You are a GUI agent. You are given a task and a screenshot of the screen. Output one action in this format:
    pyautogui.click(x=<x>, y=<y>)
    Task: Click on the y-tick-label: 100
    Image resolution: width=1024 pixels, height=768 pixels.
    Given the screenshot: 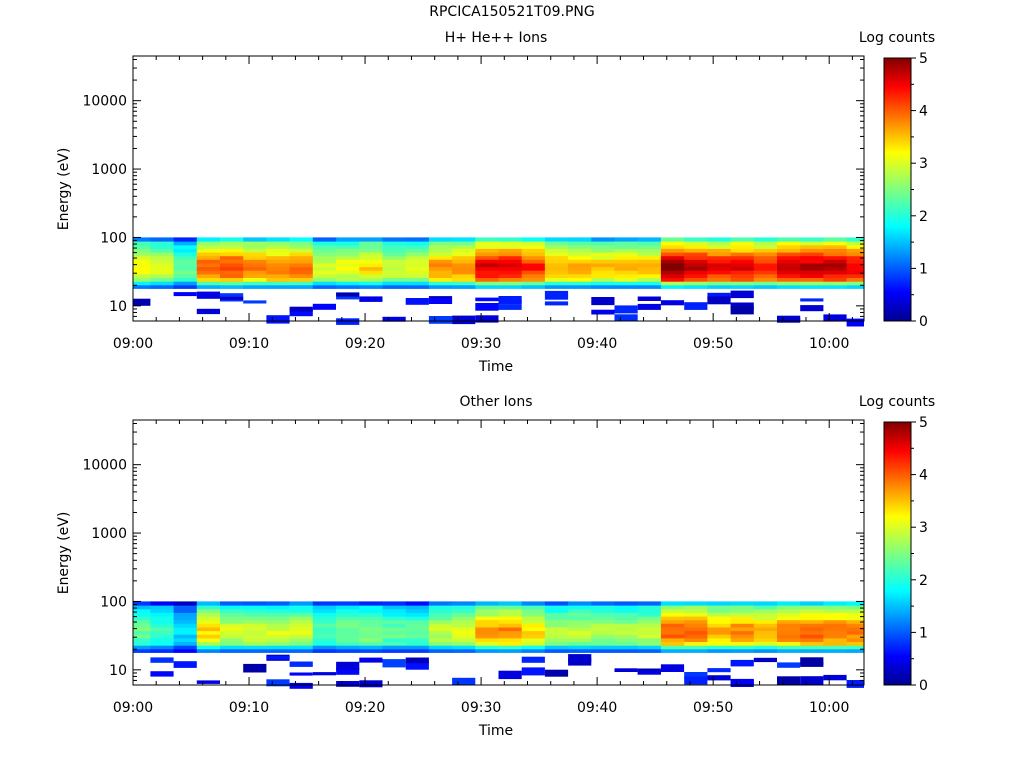 What is the action you would take?
    pyautogui.click(x=113, y=238)
    